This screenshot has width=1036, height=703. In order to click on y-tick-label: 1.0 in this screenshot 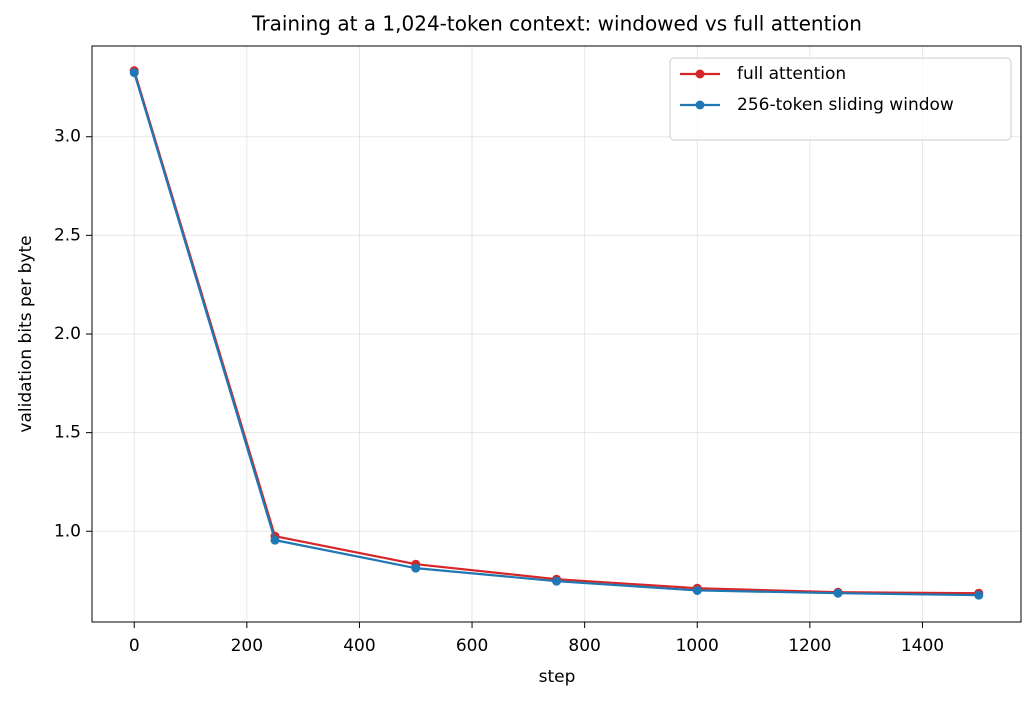, I will do `click(67, 531)`.